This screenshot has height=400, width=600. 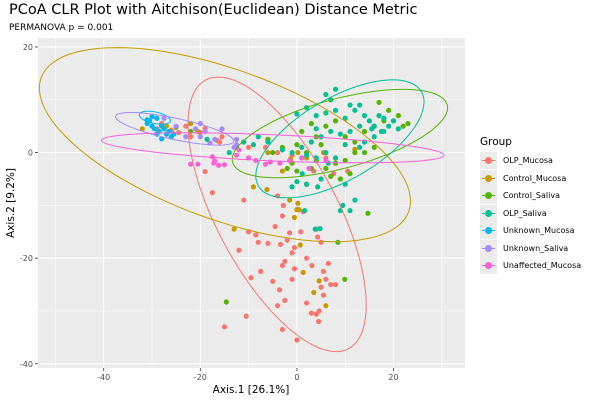 What do you see at coordinates (542, 266) in the screenshot?
I see `legend-label: Unaffected_Mucosa` at bounding box center [542, 266].